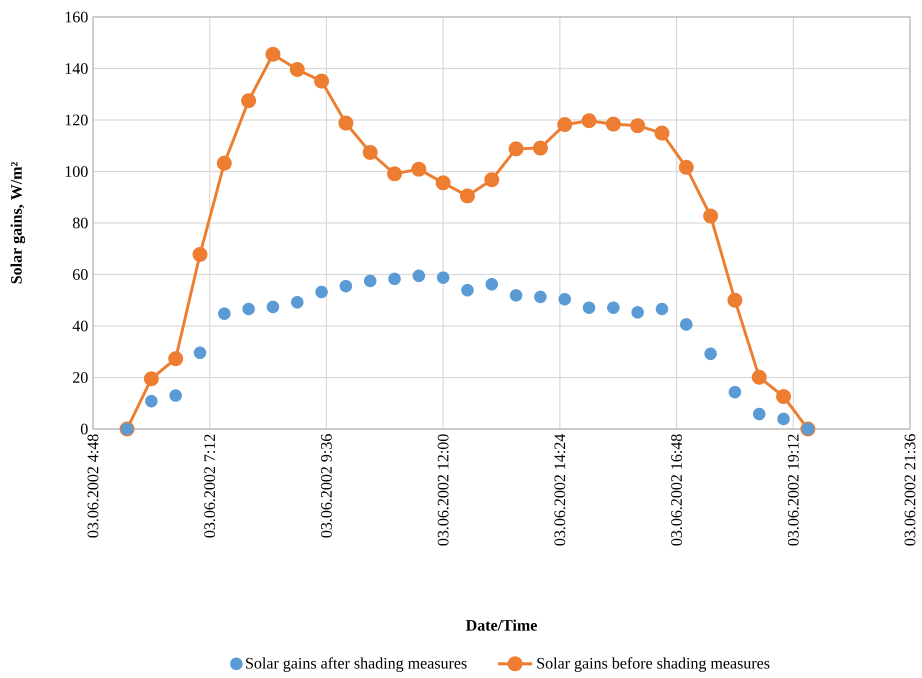 This screenshot has height=678, width=922. Describe the element at coordinates (910, 490) in the screenshot. I see `x-tick-label: 03.06.2002 21:36` at that location.